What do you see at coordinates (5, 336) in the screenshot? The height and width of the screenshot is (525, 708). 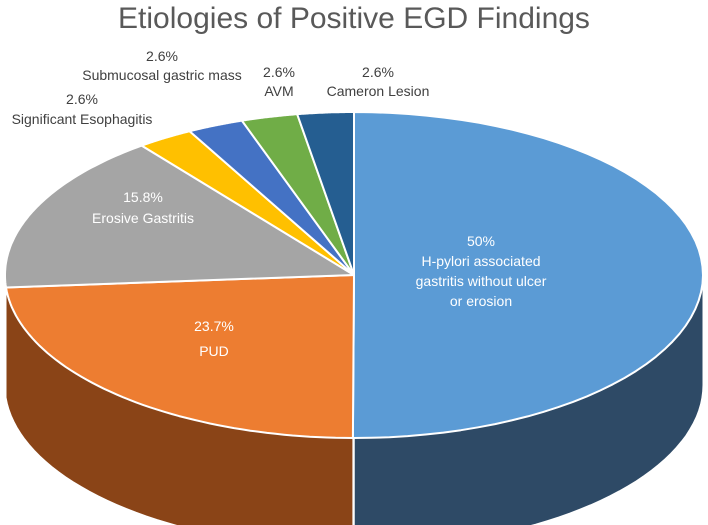 I see `side-erosive-gastritis` at bounding box center [5, 336].